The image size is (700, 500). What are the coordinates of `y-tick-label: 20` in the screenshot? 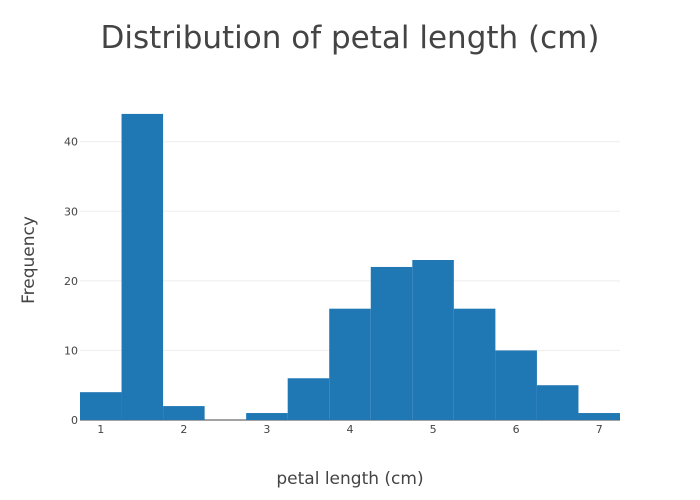 It's located at (71, 281).